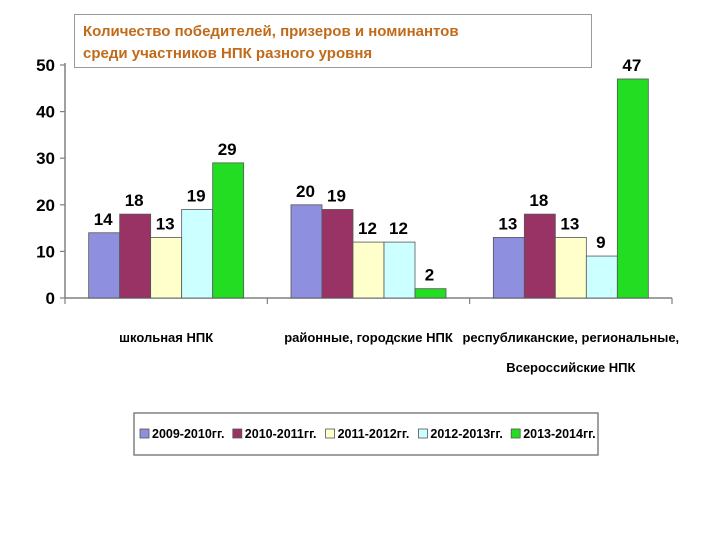  I want to click on data-label: 14, so click(103, 219).